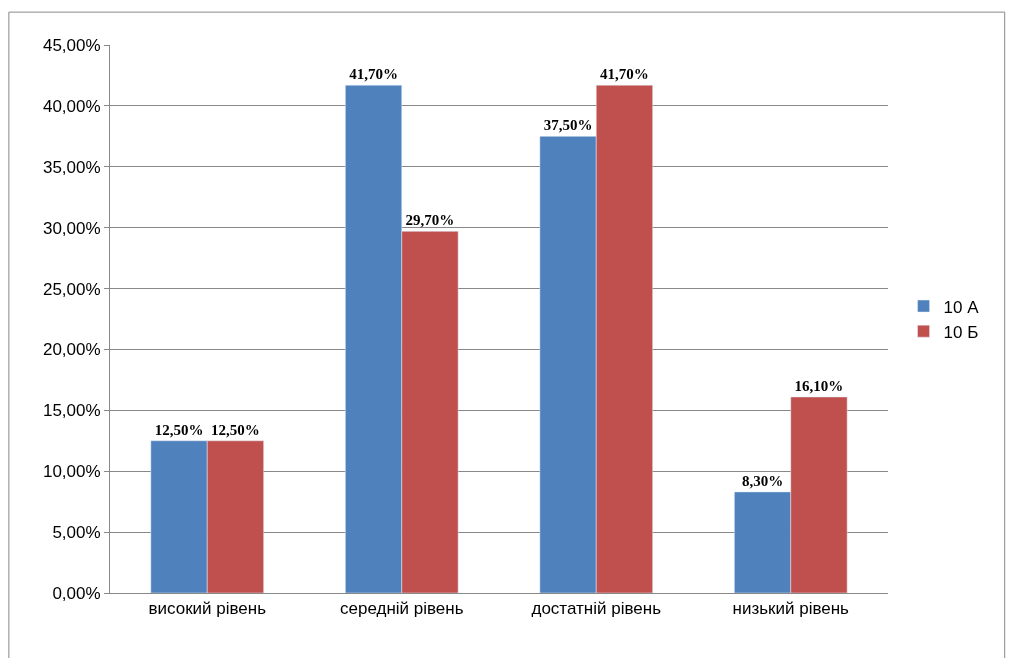 The width and height of the screenshot is (1018, 658). What do you see at coordinates (961, 307) in the screenshot?
I see `legend-label: 10 А` at bounding box center [961, 307].